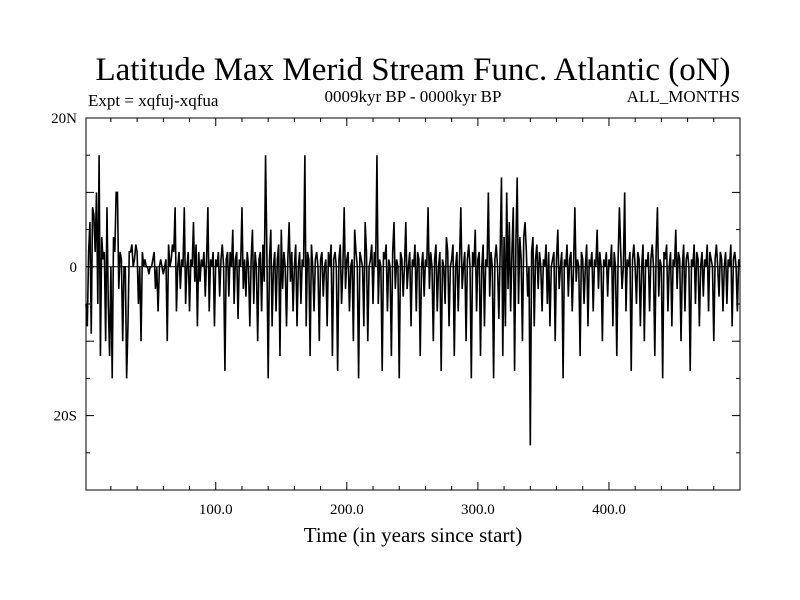 Image resolution: width=800 pixels, height=600 pixels. I want to click on subtitle-experiment: Expt = xqfuj-xqfua, so click(153, 100).